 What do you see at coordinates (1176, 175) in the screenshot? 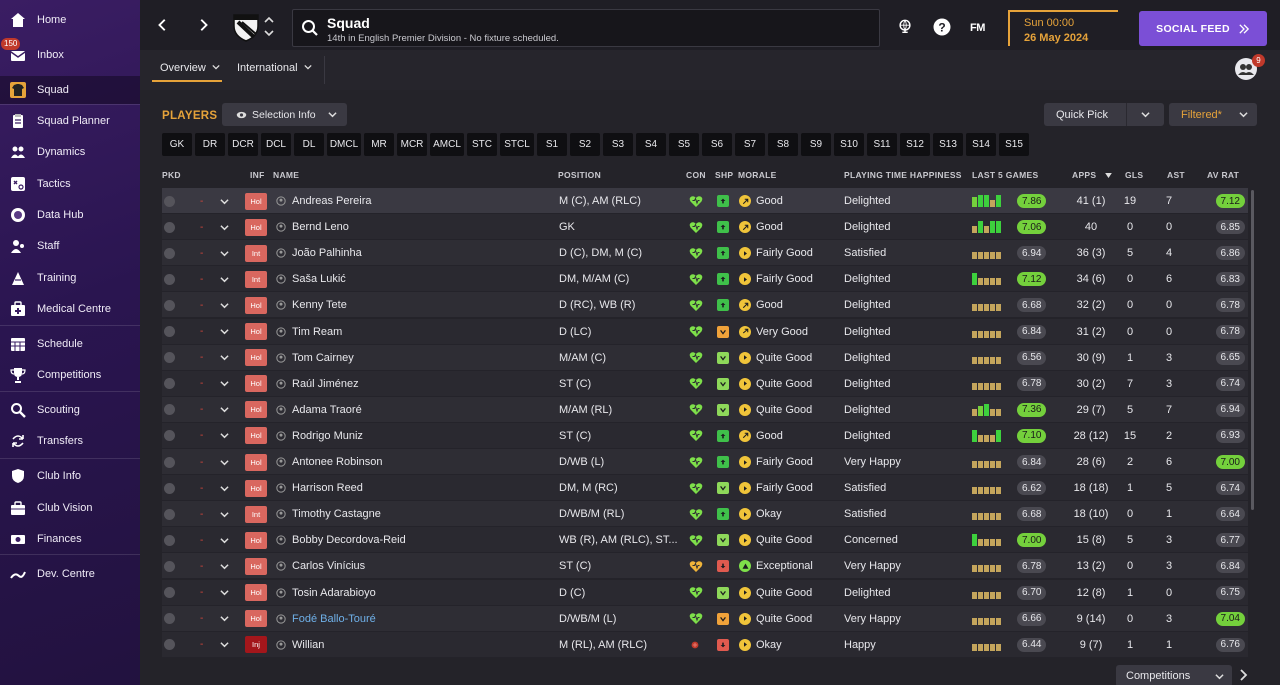
I see `column-ast: AST` at bounding box center [1176, 175].